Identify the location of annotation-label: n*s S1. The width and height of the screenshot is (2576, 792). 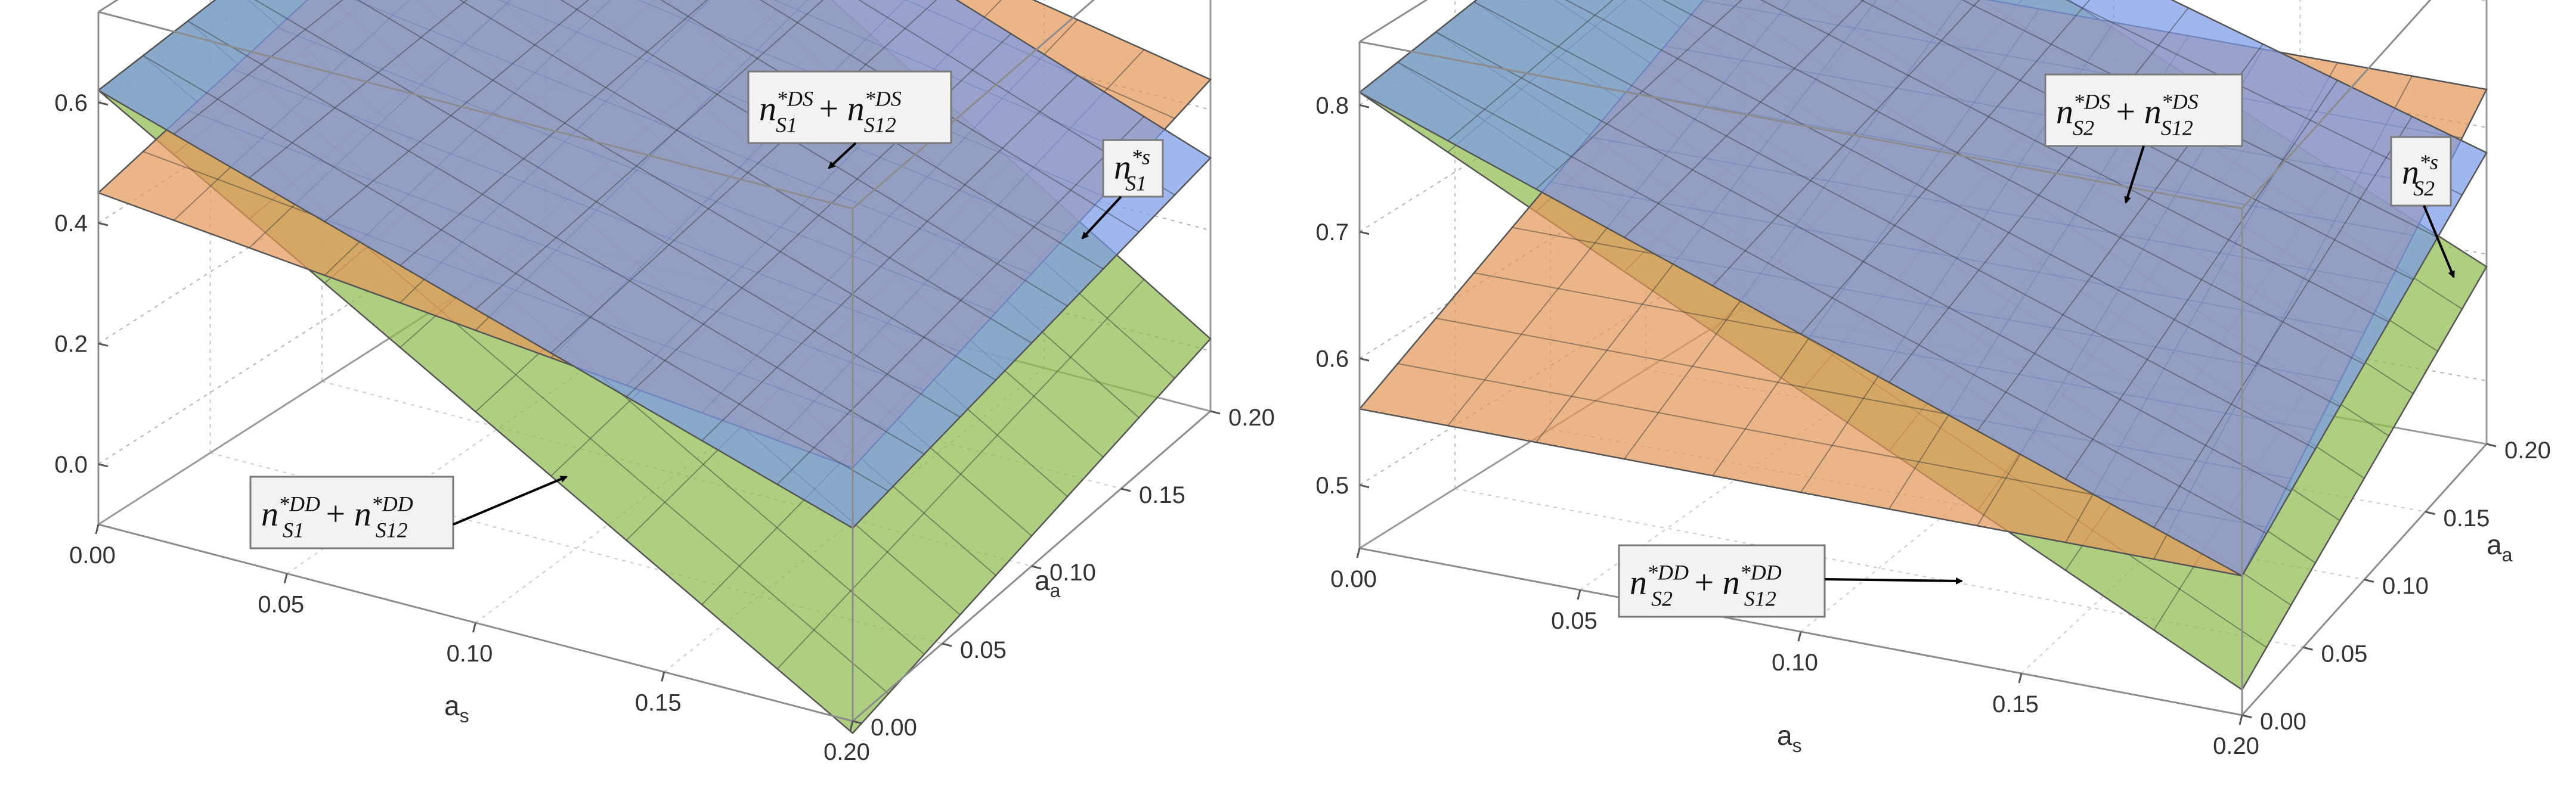
(1122, 189).